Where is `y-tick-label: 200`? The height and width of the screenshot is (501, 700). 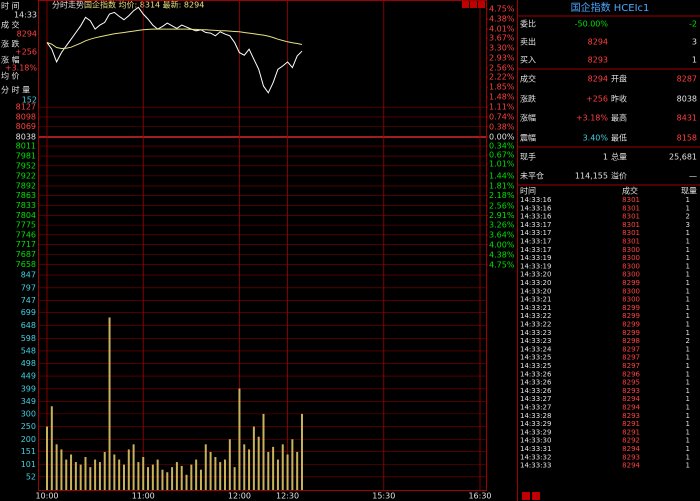
y-tick-label: 200 is located at coordinates (28, 439).